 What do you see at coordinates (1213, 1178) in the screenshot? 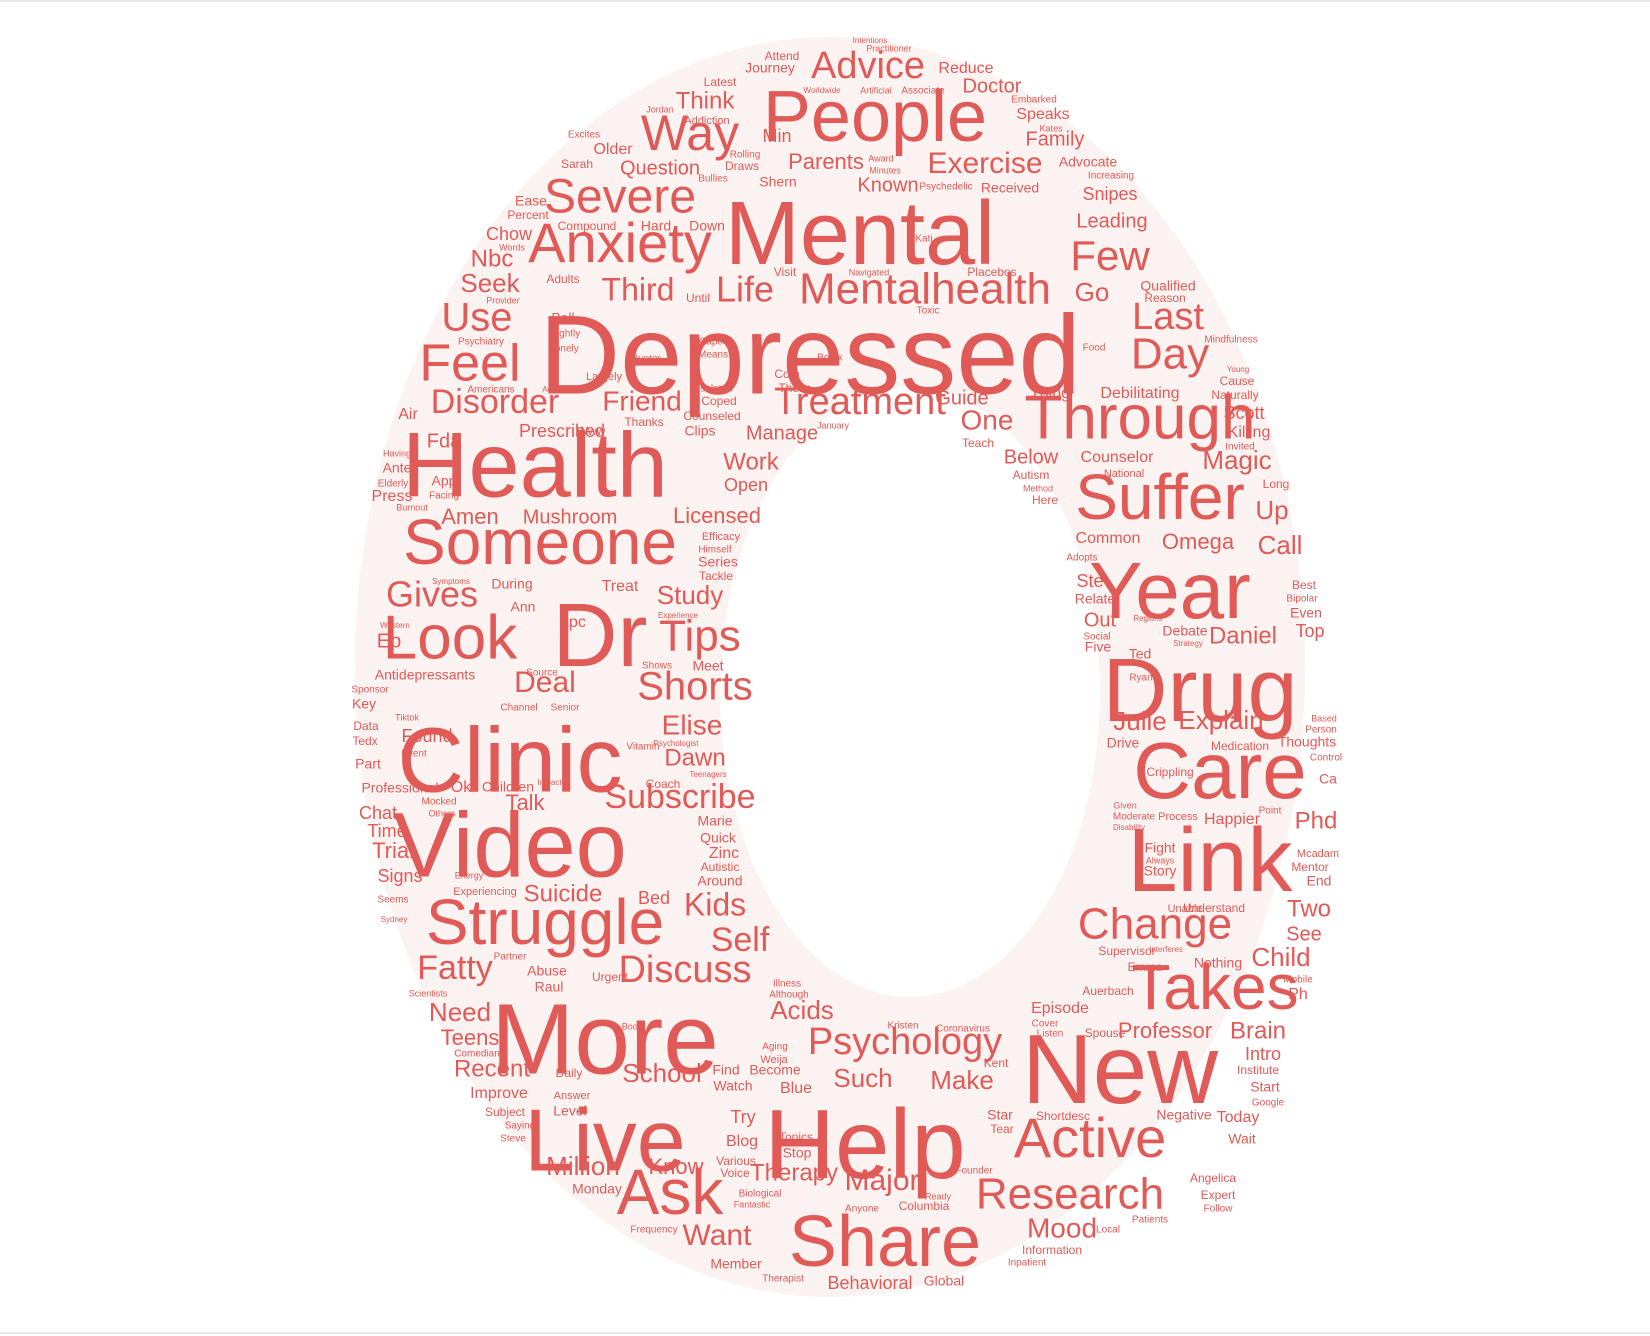
I see `word-angelica: Angelica` at bounding box center [1213, 1178].